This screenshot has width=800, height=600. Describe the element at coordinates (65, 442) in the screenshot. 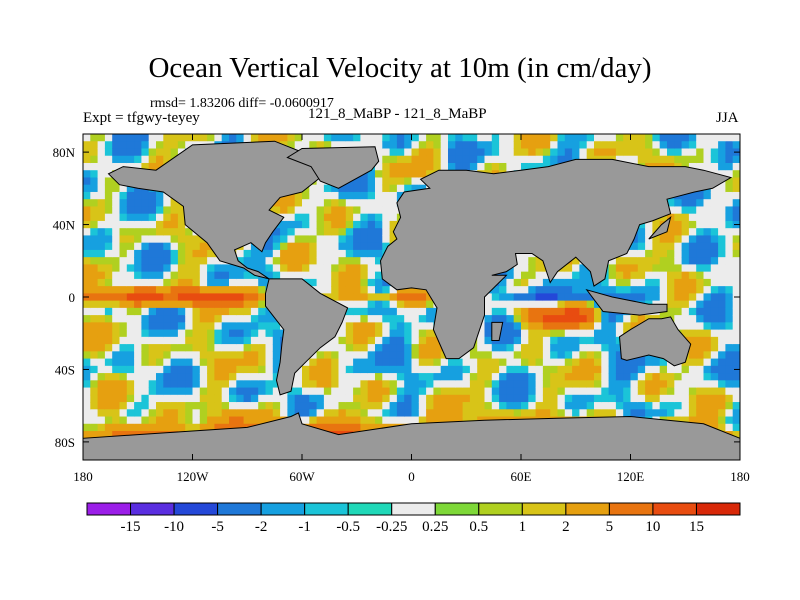

I see `y-tick-label: 80S` at that location.